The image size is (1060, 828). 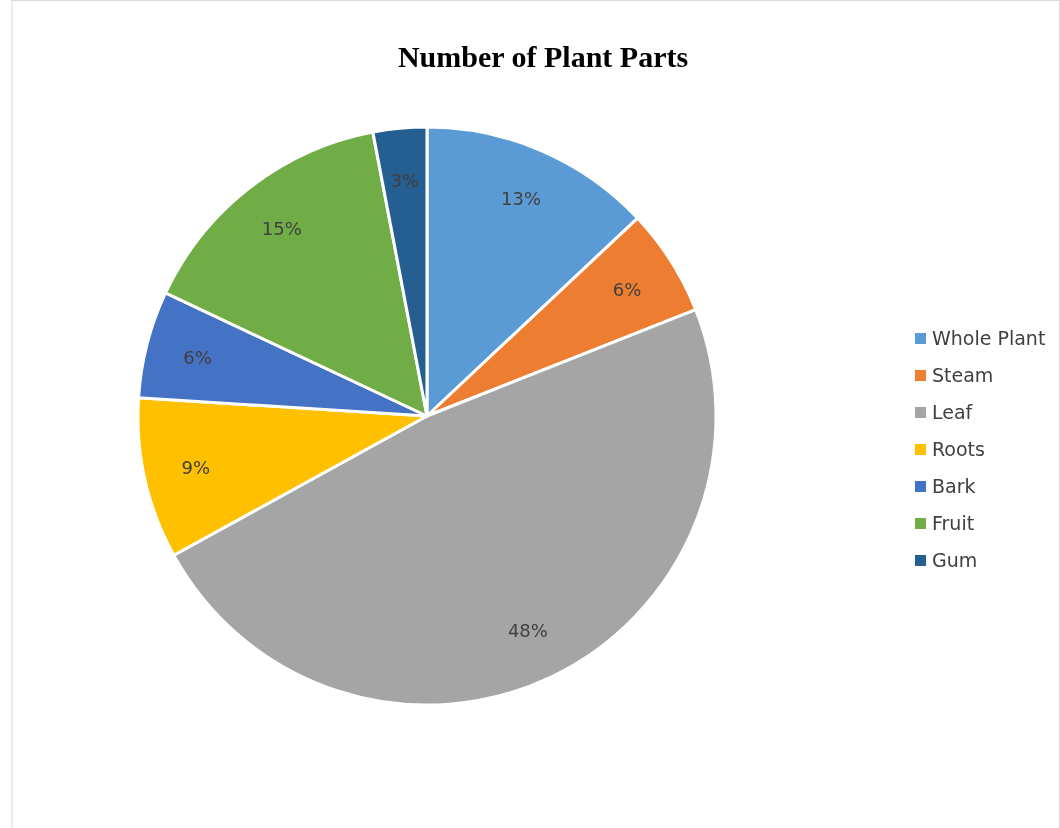 What do you see at coordinates (953, 412) in the screenshot?
I see `legend-label: Leaf` at bounding box center [953, 412].